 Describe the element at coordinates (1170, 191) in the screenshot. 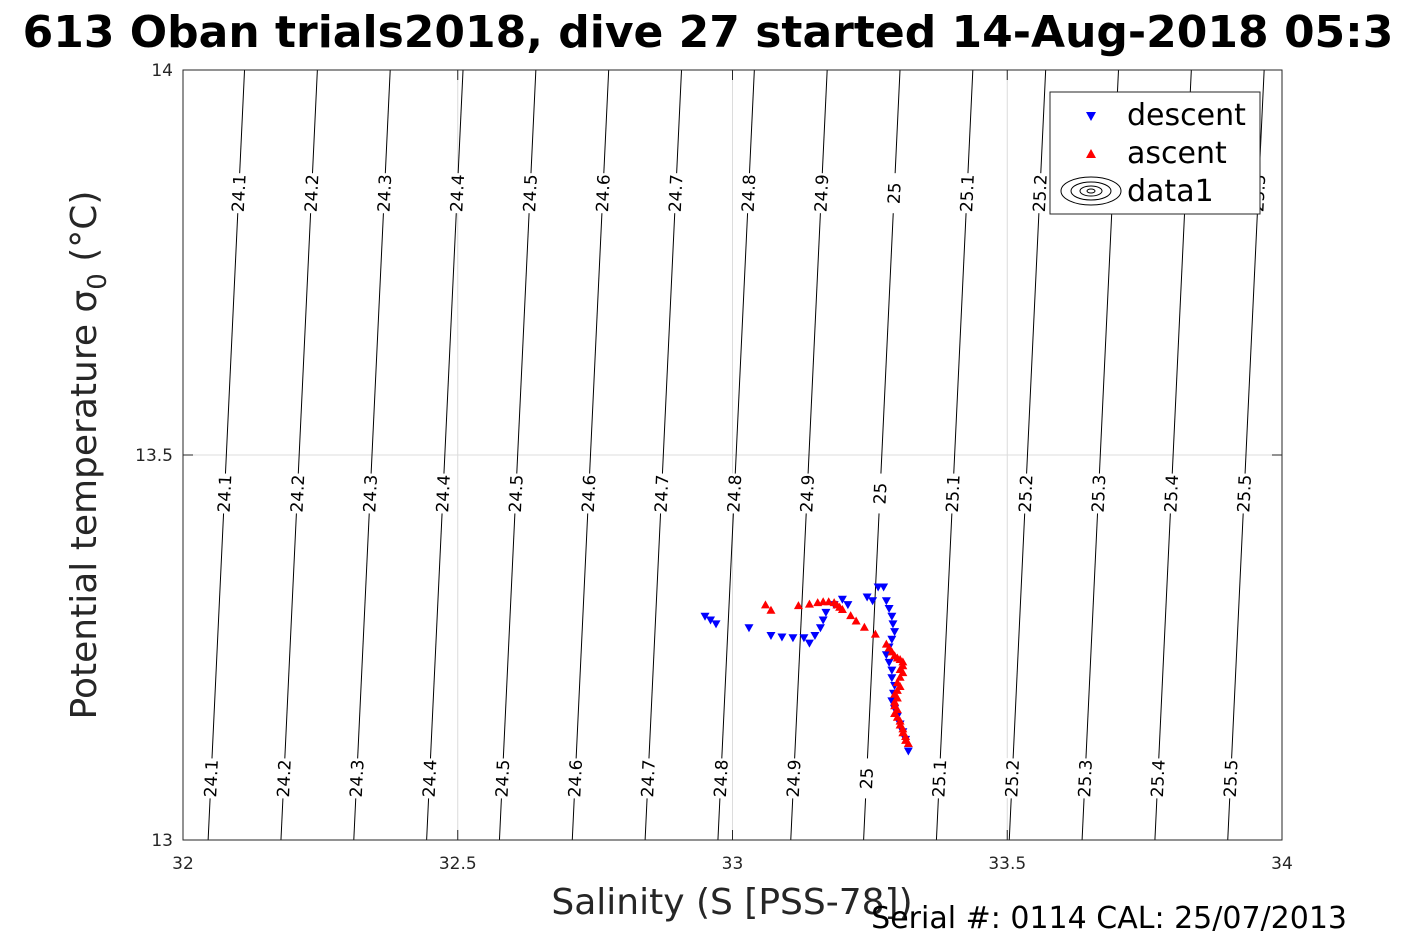

I see `legend-data1-label: data1` at that location.